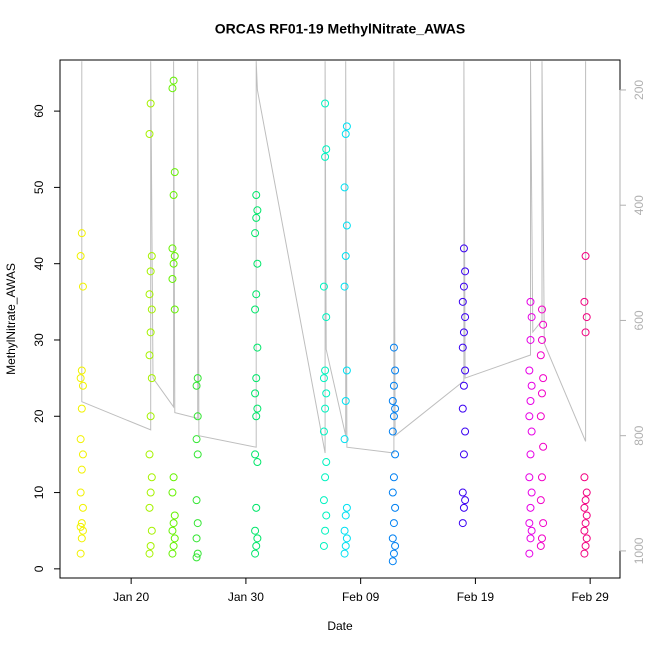 The image size is (650, 650). Describe the element at coordinates (11, 319) in the screenshot. I see `y-axis-label: MethylNitrate_AWAS` at that location.